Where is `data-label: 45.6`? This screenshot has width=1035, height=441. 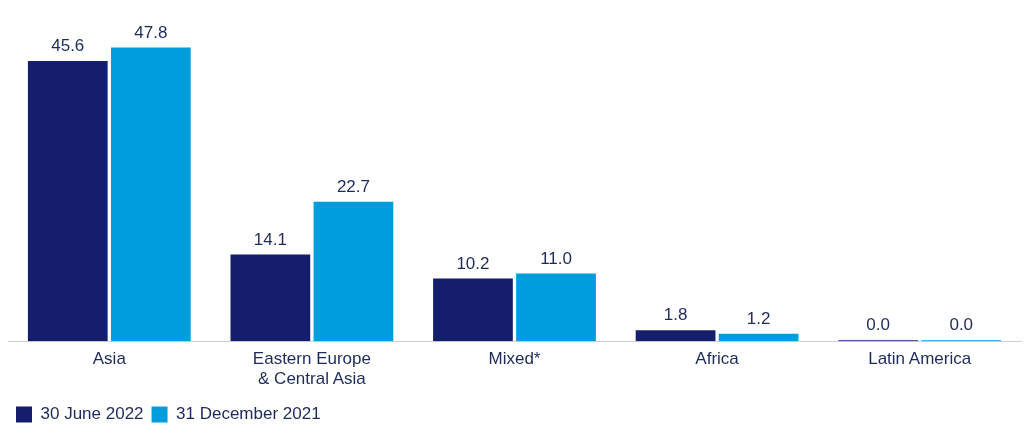 data-label: 45.6 is located at coordinates (68, 46).